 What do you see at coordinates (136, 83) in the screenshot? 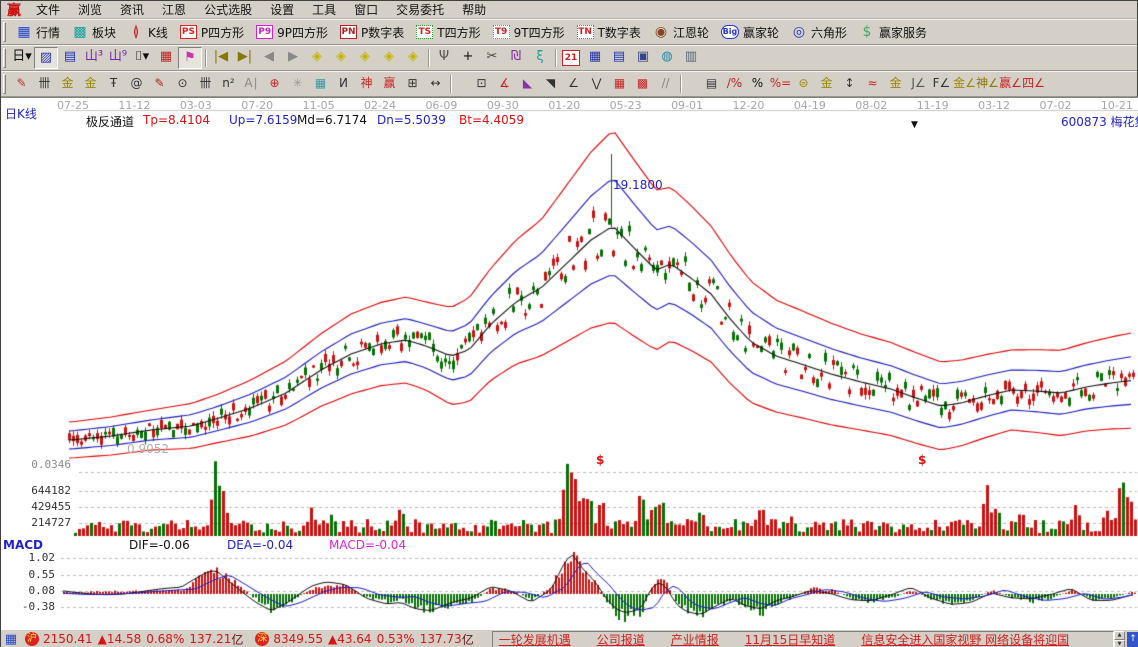
I see `spiral-tool-button: @` at bounding box center [136, 83].